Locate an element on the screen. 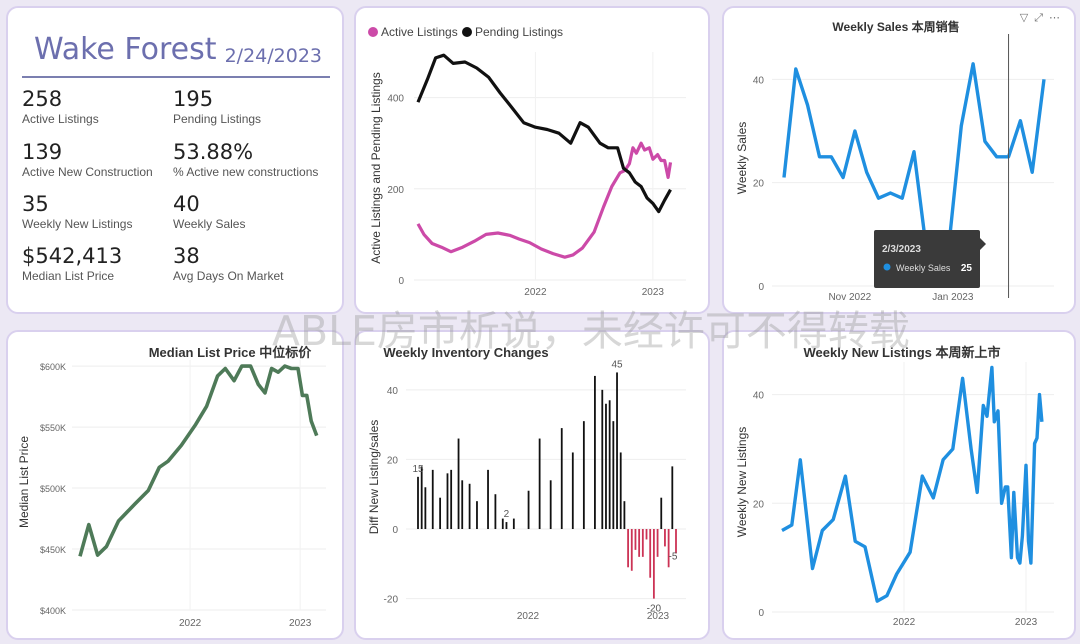  kpi-label: Median List Price is located at coordinates (68, 276).